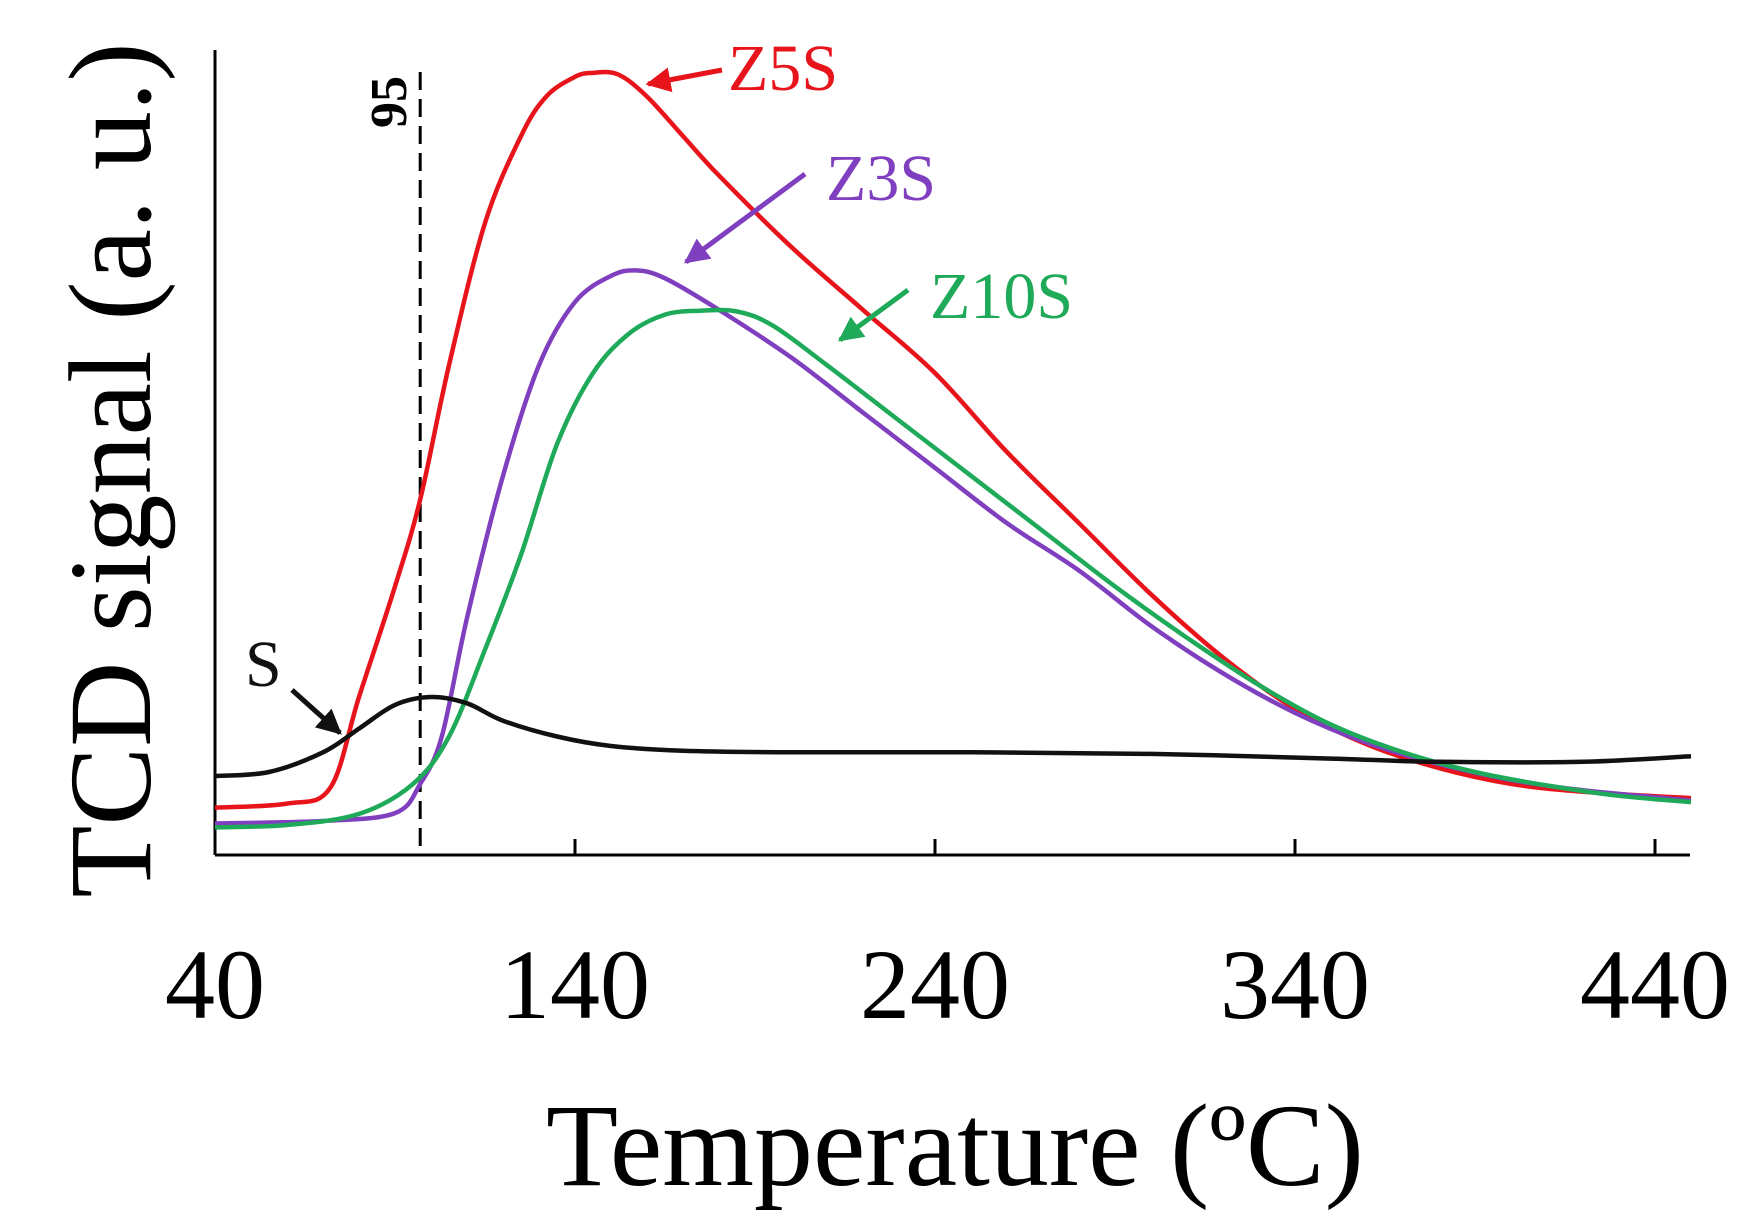 This screenshot has height=1221, width=1746. I want to click on arrow-z10s, so click(873, 315).